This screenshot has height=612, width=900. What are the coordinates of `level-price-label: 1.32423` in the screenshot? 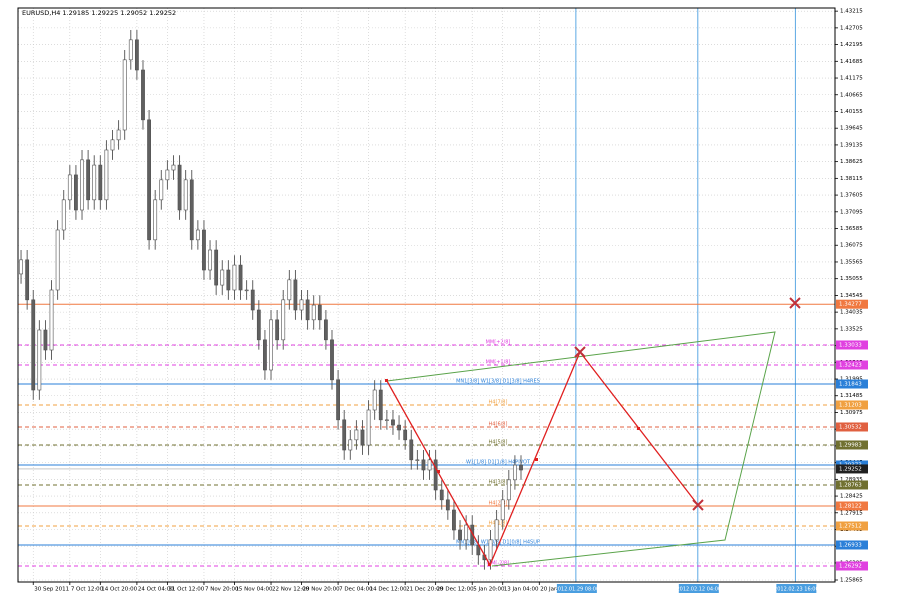 It's located at (850, 365).